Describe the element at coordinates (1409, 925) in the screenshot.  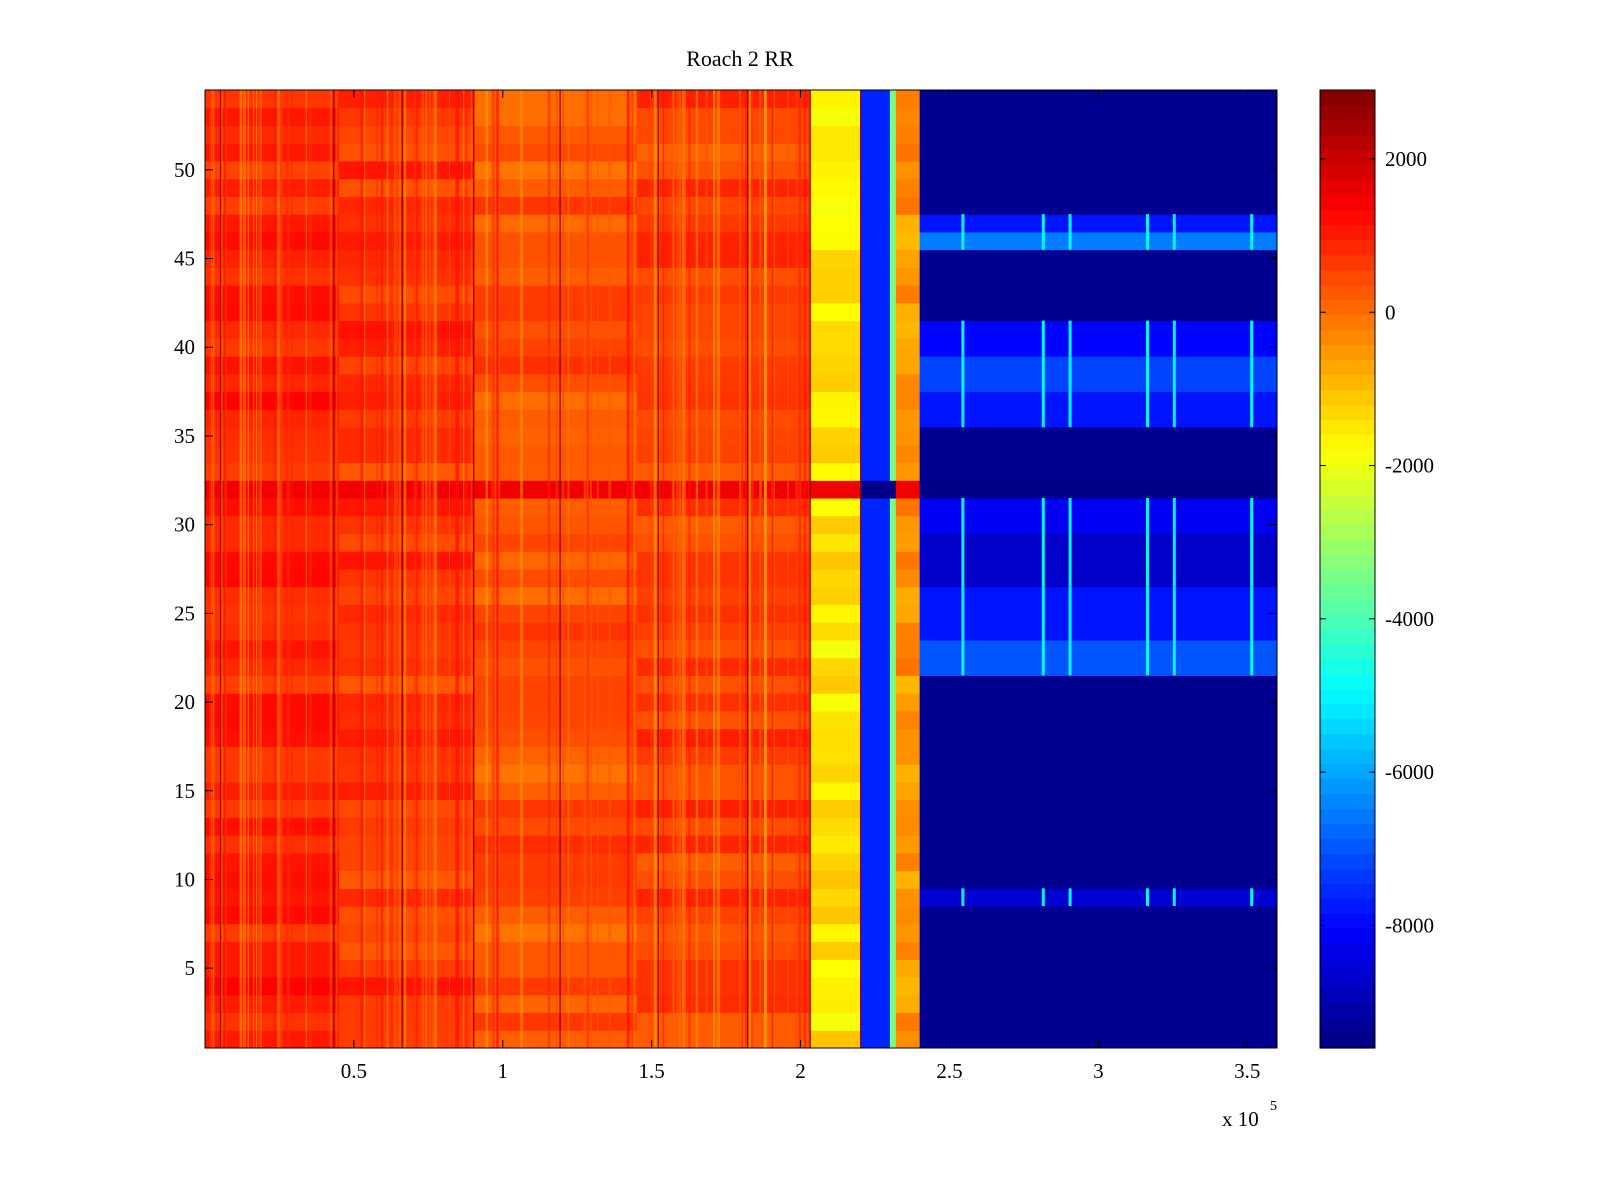
I see `colorbar-tick-label: -8000` at that location.